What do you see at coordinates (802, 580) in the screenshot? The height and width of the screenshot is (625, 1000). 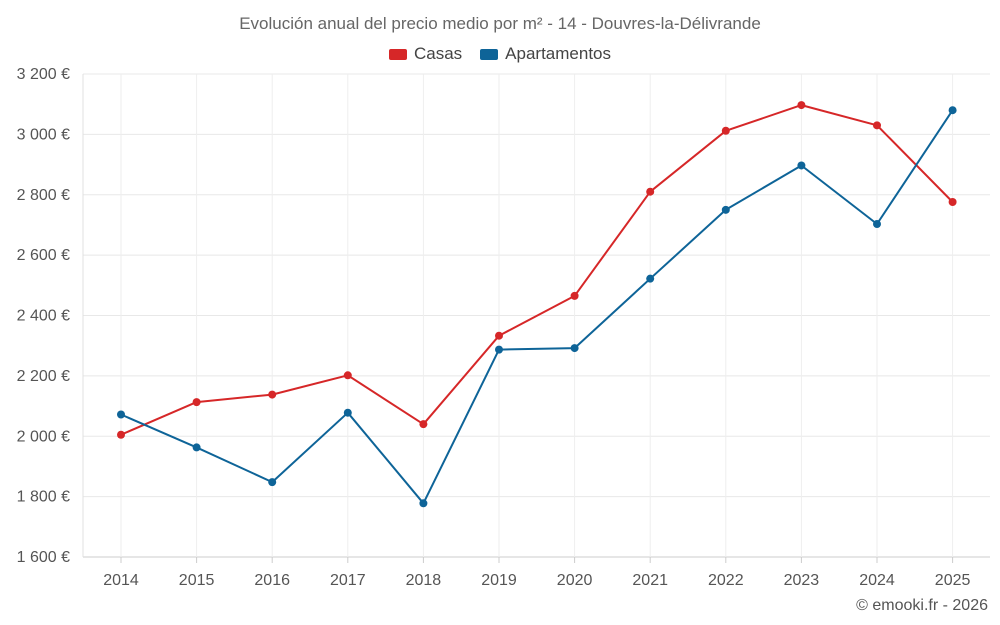 I see `x-tick-label: 2023` at bounding box center [802, 580].